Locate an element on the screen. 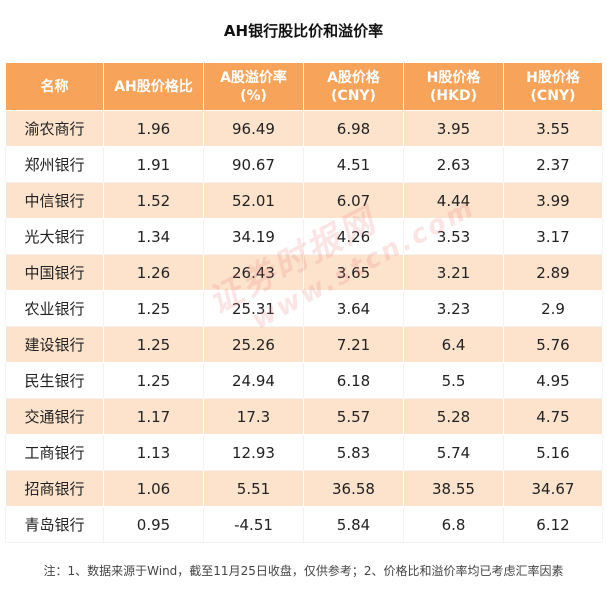 Image resolution: width=607 pixels, height=603 pixels. cell-h-price-cny: 3.55 is located at coordinates (553, 128).